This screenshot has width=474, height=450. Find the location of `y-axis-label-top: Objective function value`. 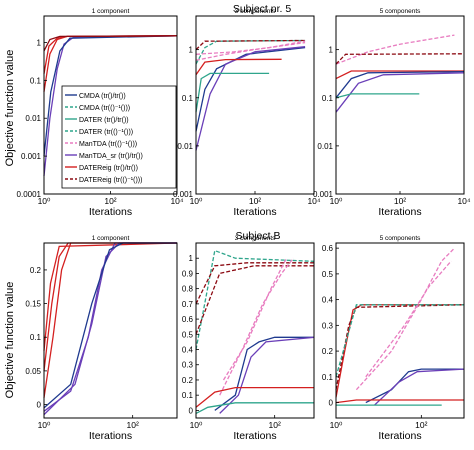

y-axis-label-top: Objective function value is located at coordinates (10, 108).